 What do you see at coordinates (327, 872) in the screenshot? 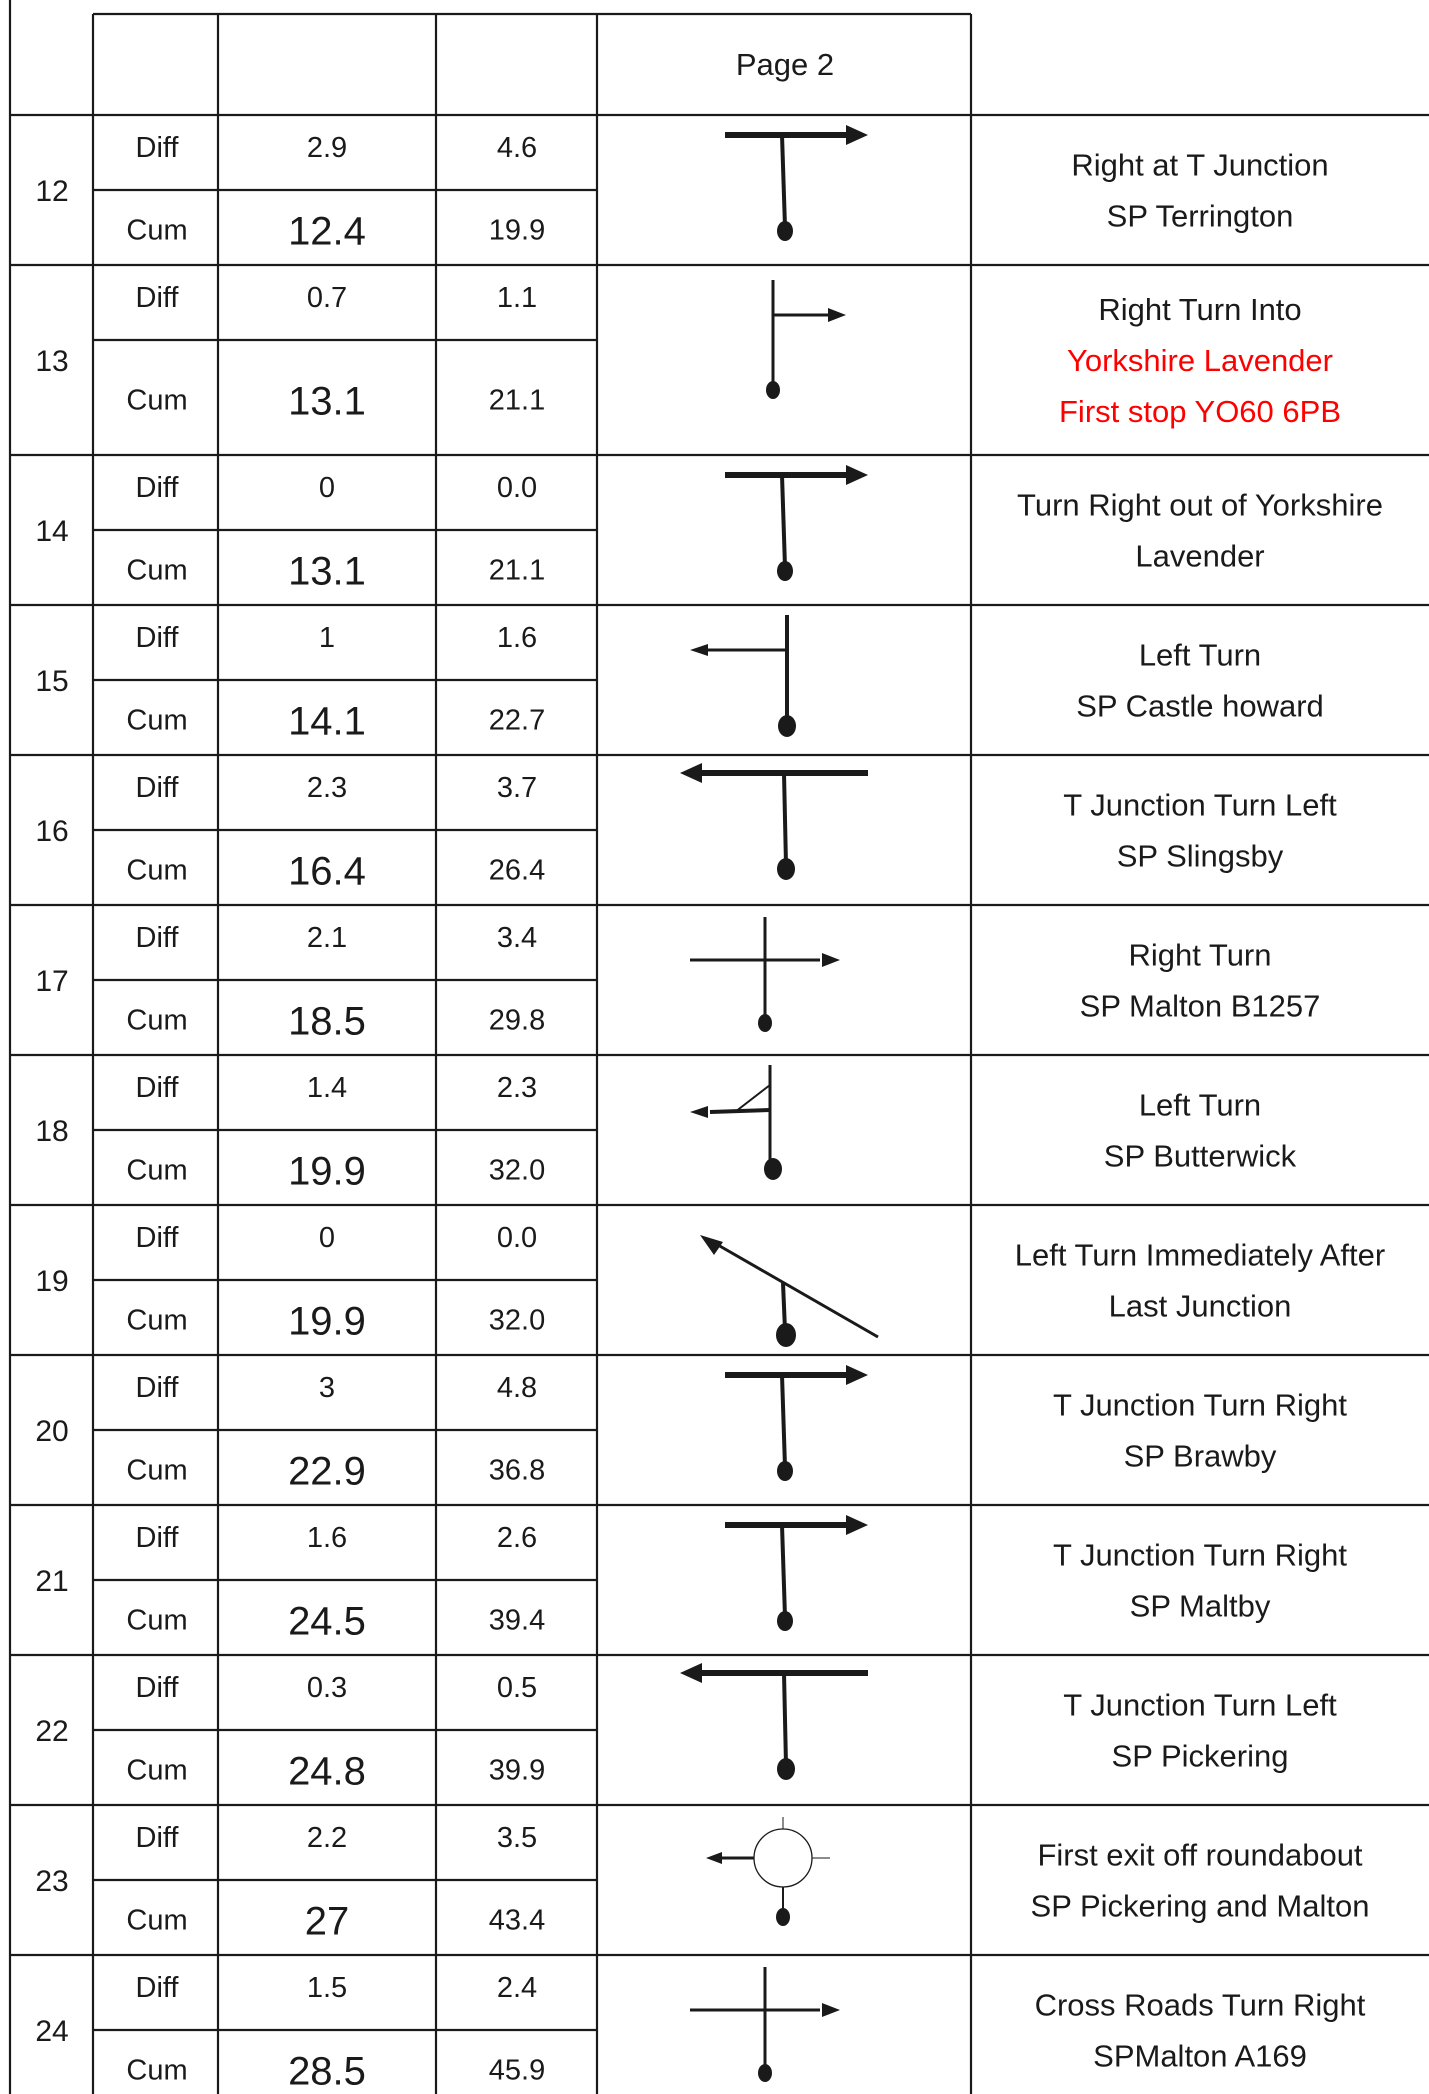
I see `cum-miles: 16.4` at bounding box center [327, 872].